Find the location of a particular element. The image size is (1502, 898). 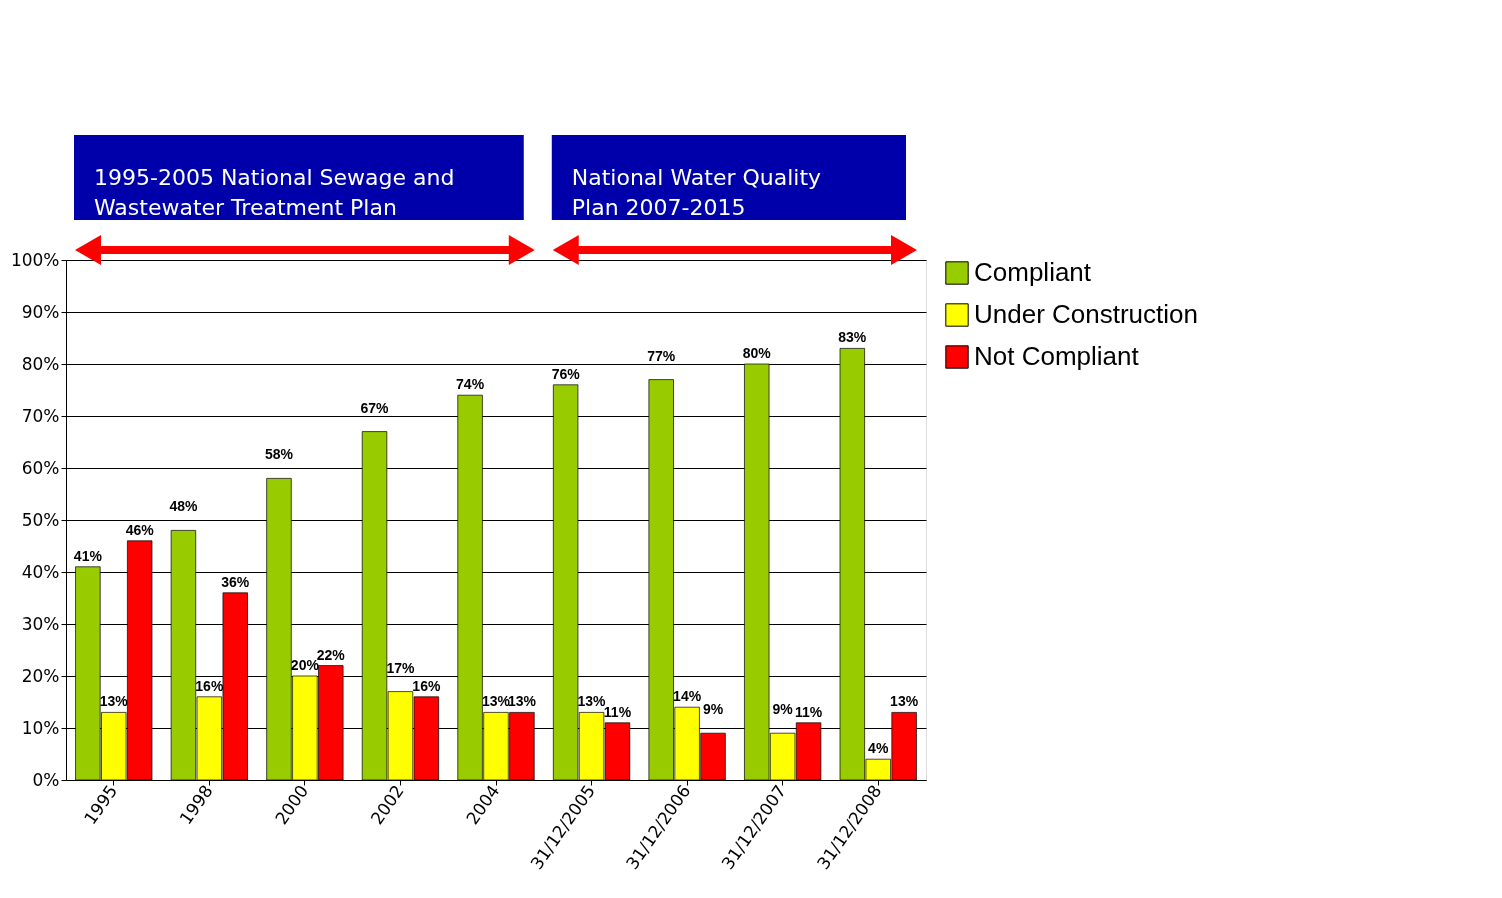

text: National Water Quality Plan 2007-2015 is located at coordinates (696, 192).